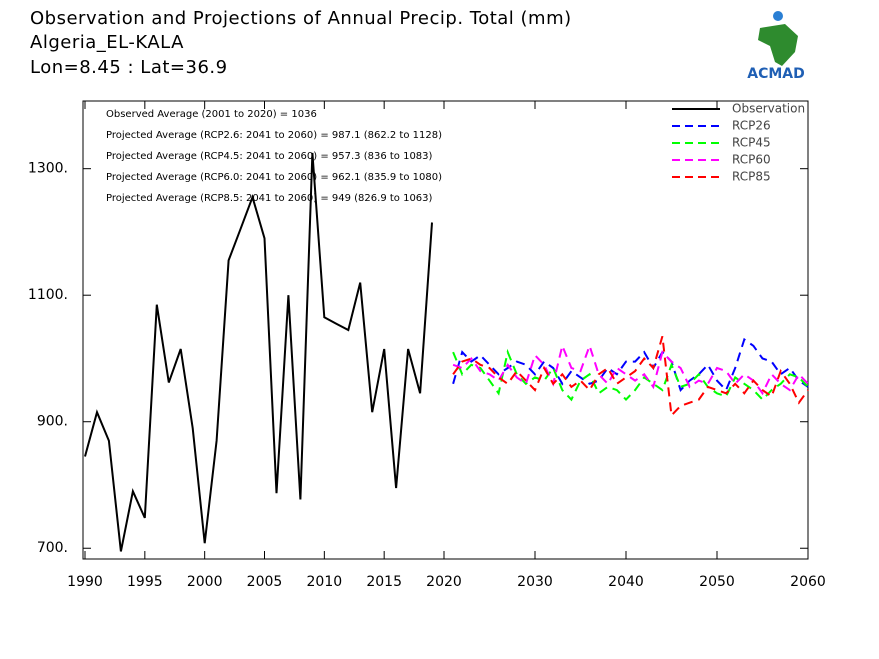 Image resolution: width=879 pixels, height=659 pixels. What do you see at coordinates (444, 582) in the screenshot?
I see `x-tick-label: 2020` at bounding box center [444, 582].